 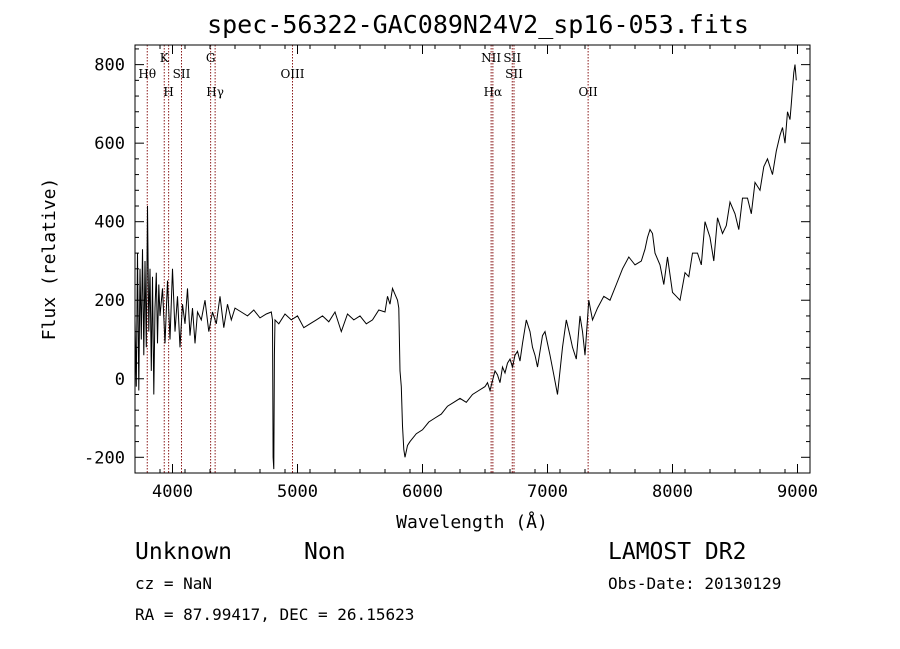 I want to click on chart-title: spec-56322-GAC089N24V2_sp16-053.fits, so click(x=478, y=24).